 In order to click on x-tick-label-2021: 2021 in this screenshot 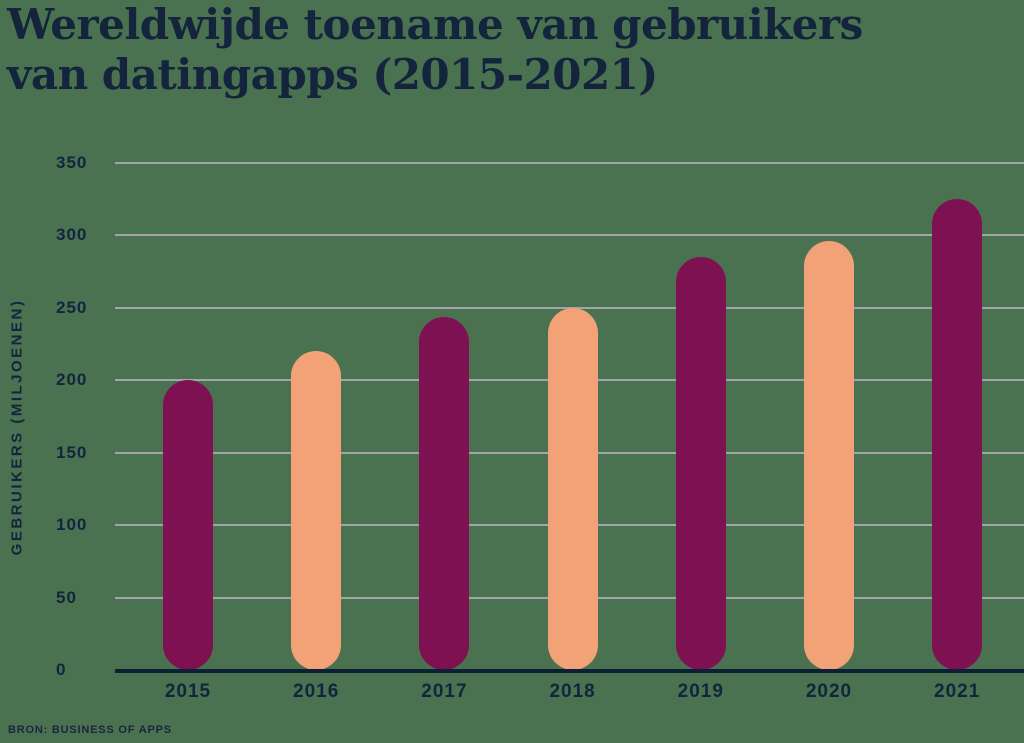, I will do `click(957, 691)`.